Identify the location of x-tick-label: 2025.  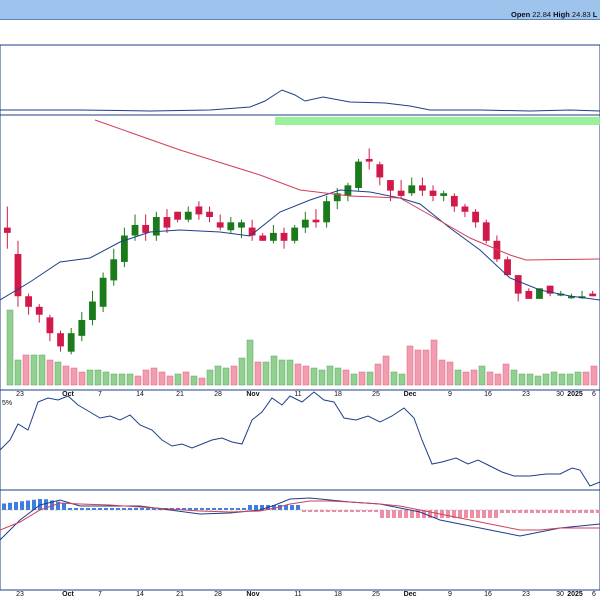
(575, 394).